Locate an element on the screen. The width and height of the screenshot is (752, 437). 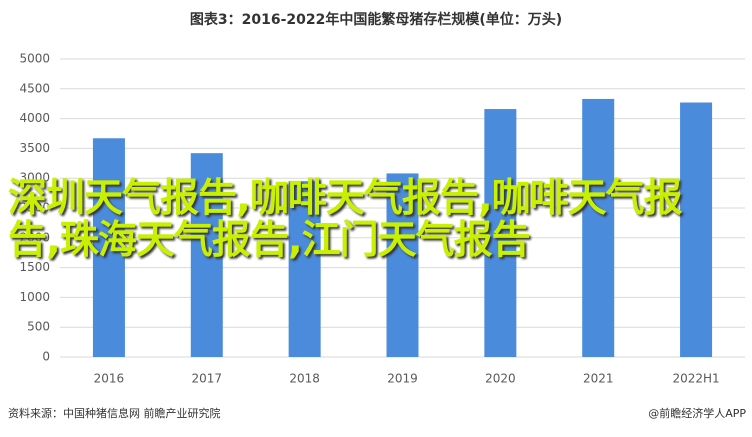
brand: @前瞻经济学人APP is located at coordinates (697, 413).